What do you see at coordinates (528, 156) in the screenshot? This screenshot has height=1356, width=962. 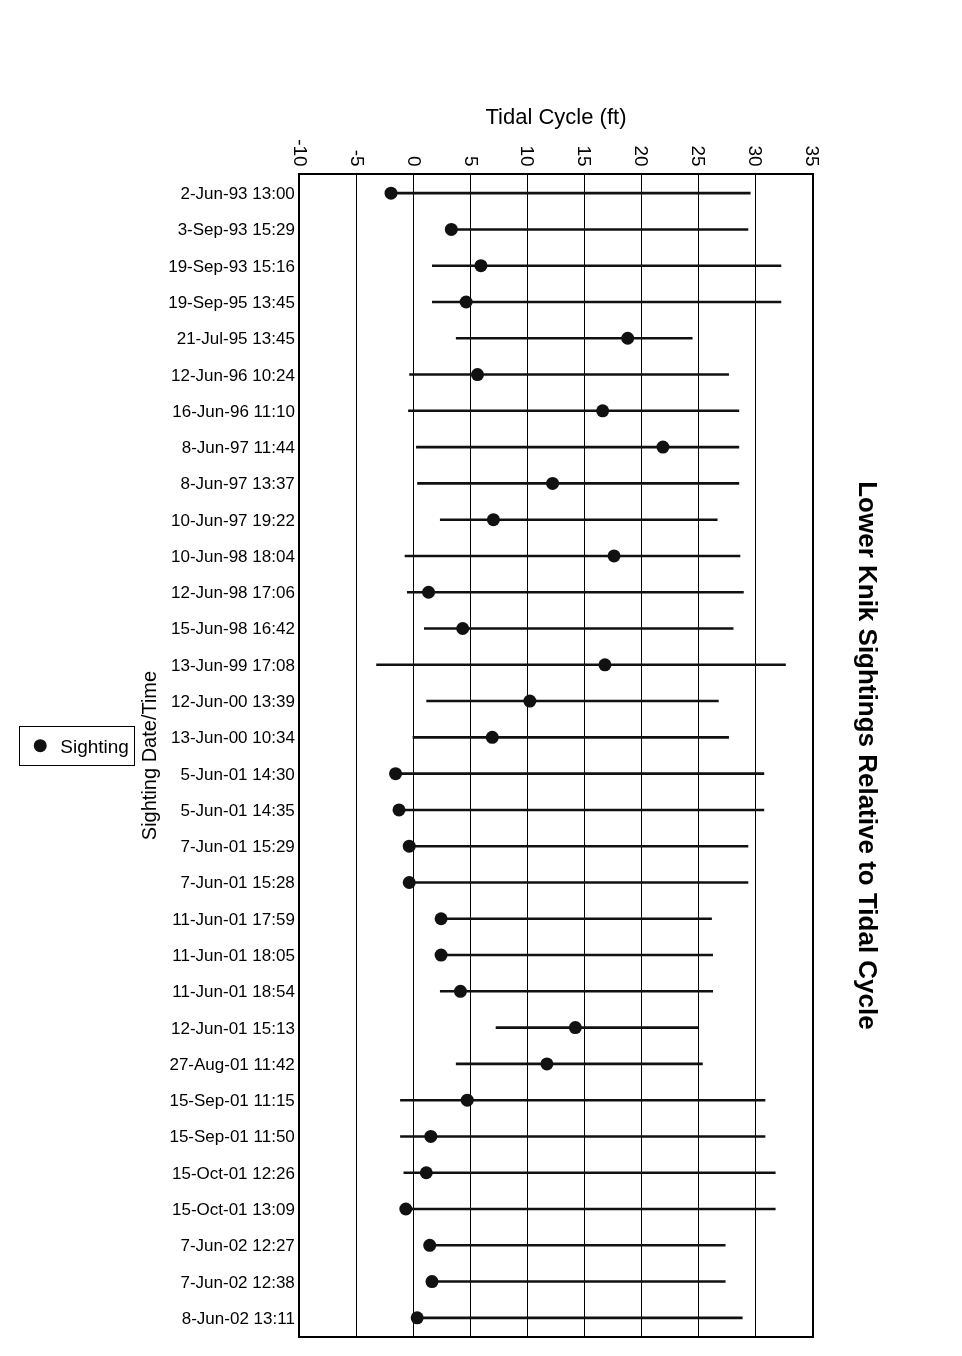 I see `x-tick-label: 10` at bounding box center [528, 156].